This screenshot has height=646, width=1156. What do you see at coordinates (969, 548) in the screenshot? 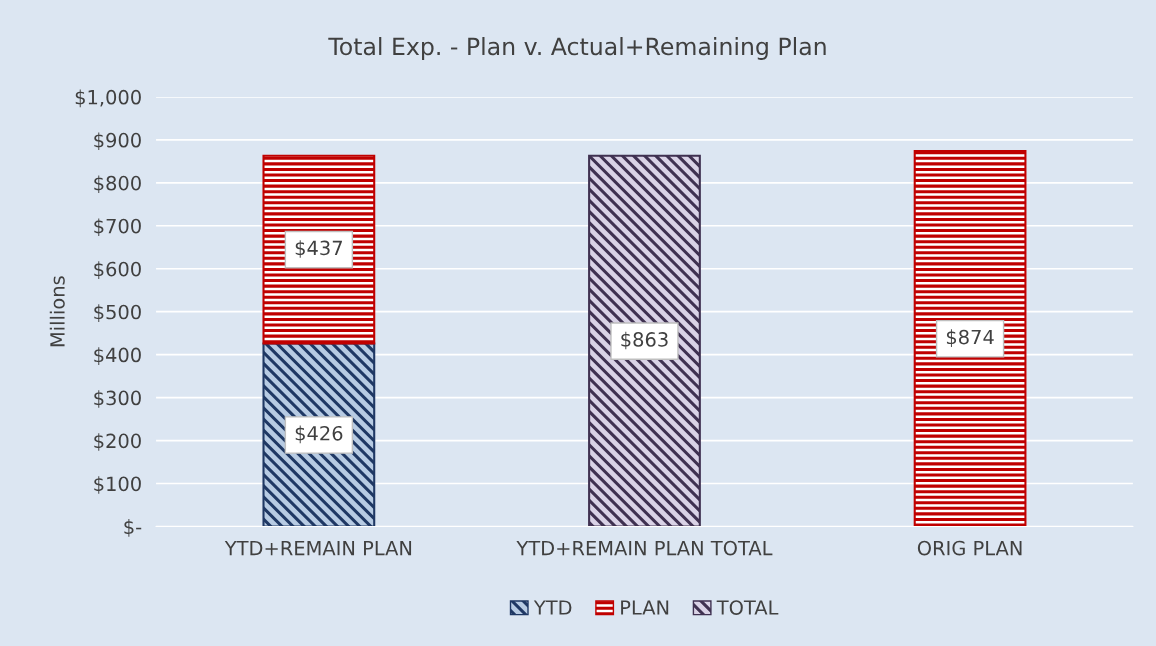
I see `x-tick-label: ORIG PLAN` at bounding box center [969, 548].